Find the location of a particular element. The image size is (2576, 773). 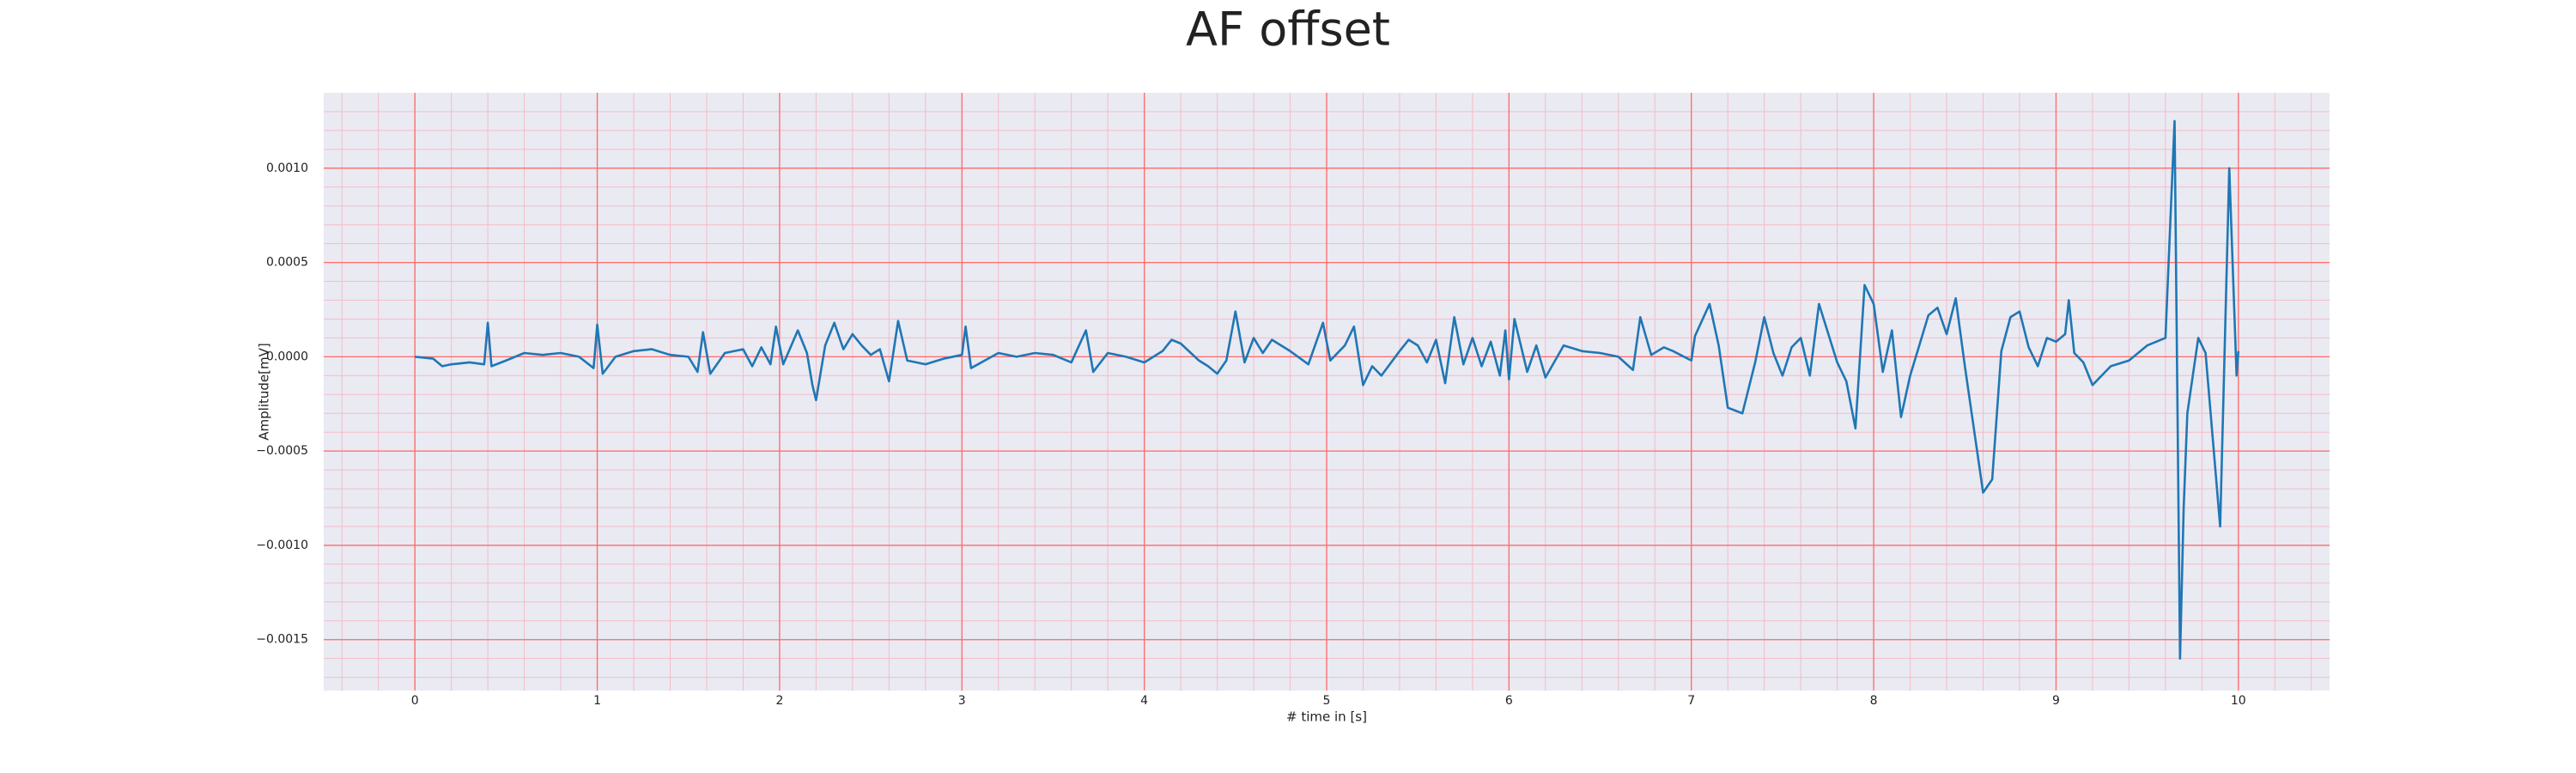

y-tick-label: −0.0010 is located at coordinates (282, 545).